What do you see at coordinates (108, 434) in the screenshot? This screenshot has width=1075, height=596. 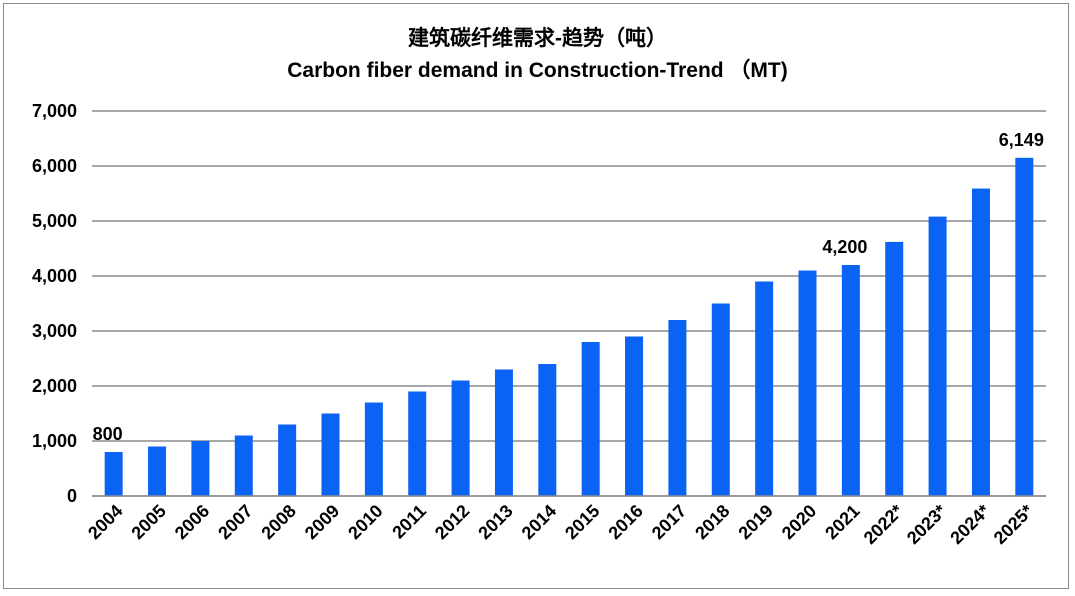 I see `data-label: 800` at bounding box center [108, 434].